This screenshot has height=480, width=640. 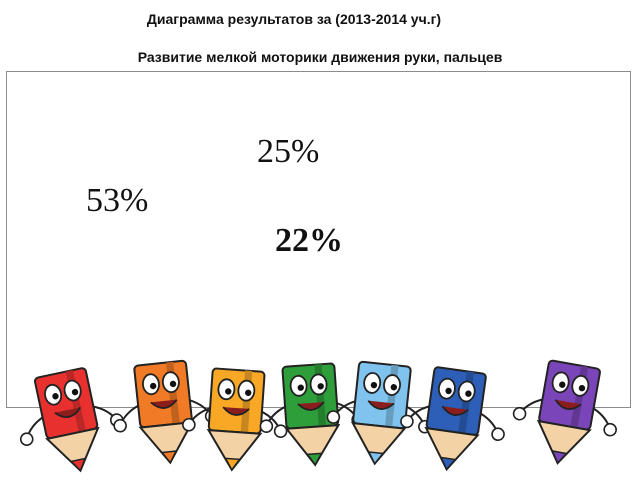 I want to click on data-label-22: 22%, so click(x=309, y=240).